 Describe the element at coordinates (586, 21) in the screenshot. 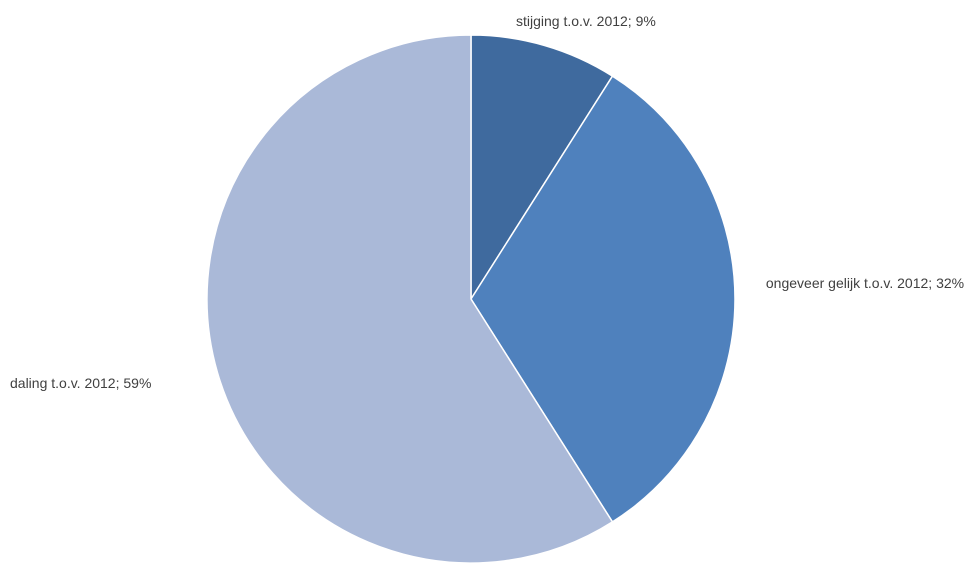

I see `data-label-stijging: stijging t.o.v. 2012; 9%` at that location.